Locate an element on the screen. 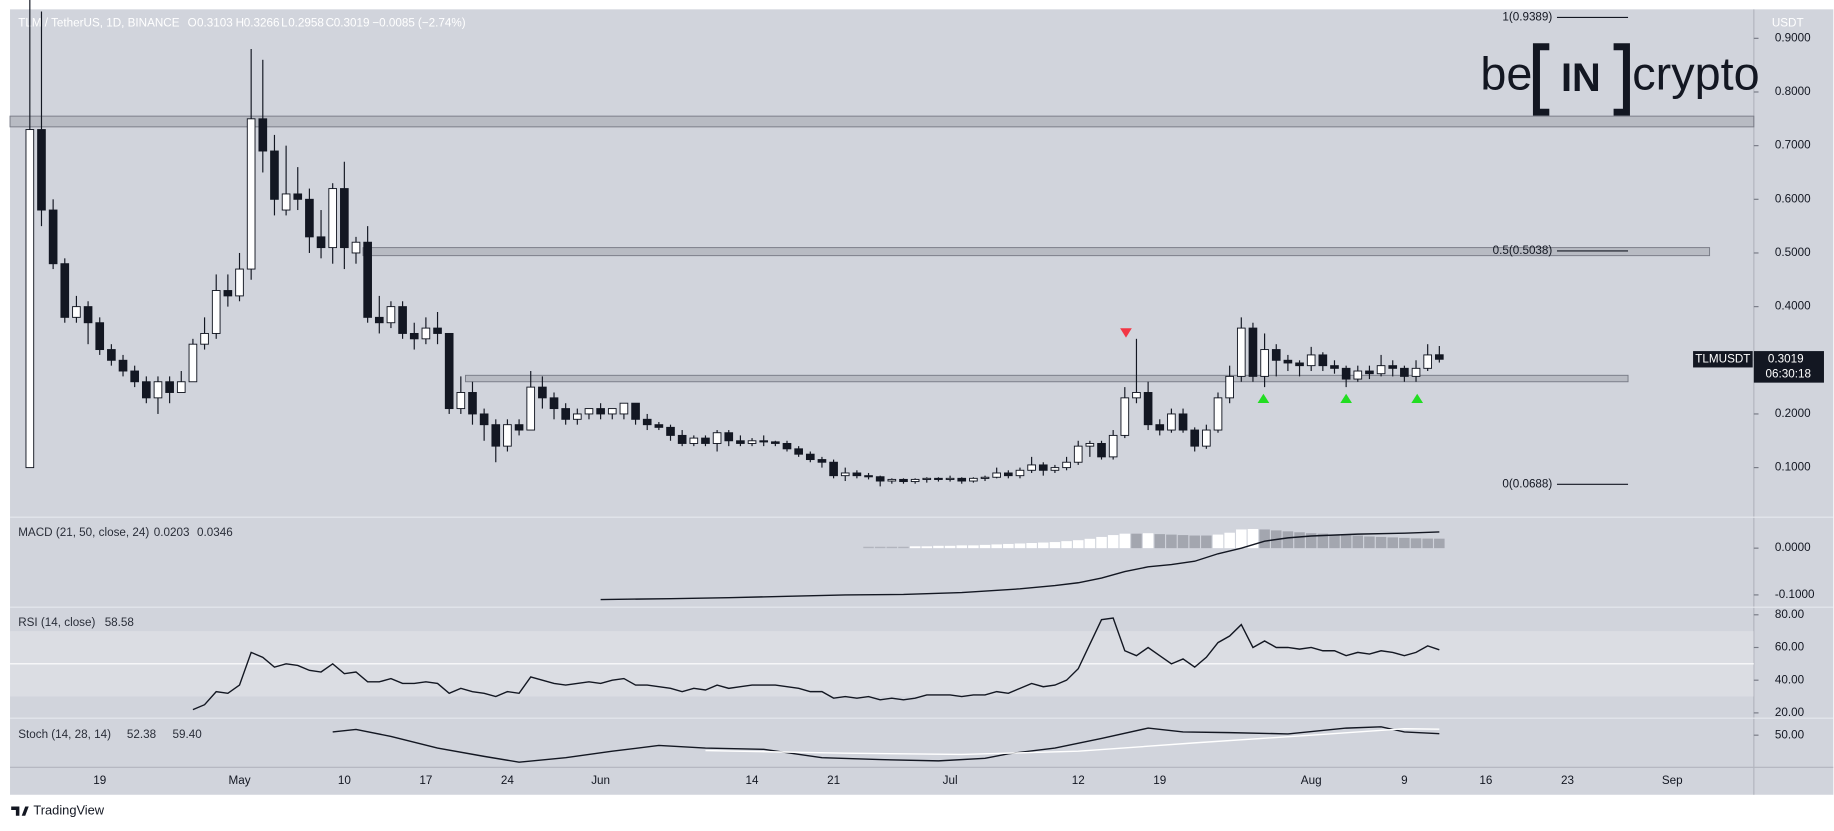 The image size is (1834, 831). legend-value: 59.40 is located at coordinates (187, 734).